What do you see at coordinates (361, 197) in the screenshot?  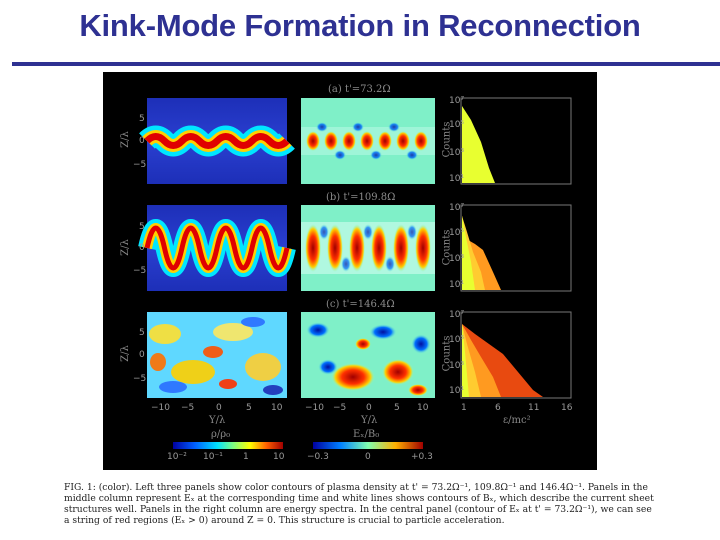 I see `row-label-b: (b) t'=109.8Ω` at bounding box center [361, 197].